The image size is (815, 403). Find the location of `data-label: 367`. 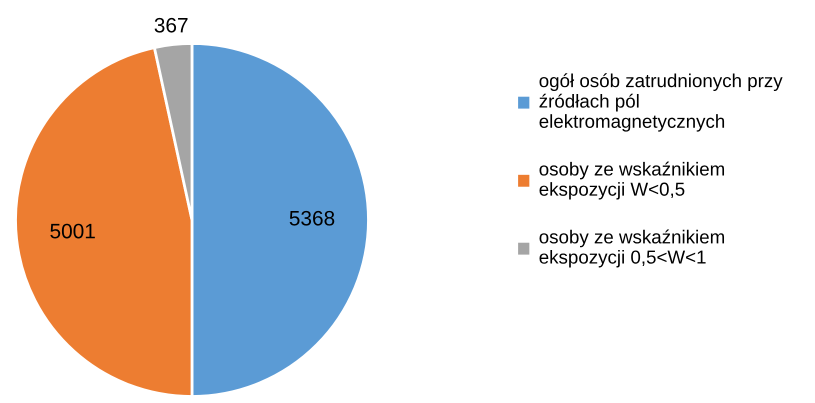

data-label: 367 is located at coordinates (171, 25).